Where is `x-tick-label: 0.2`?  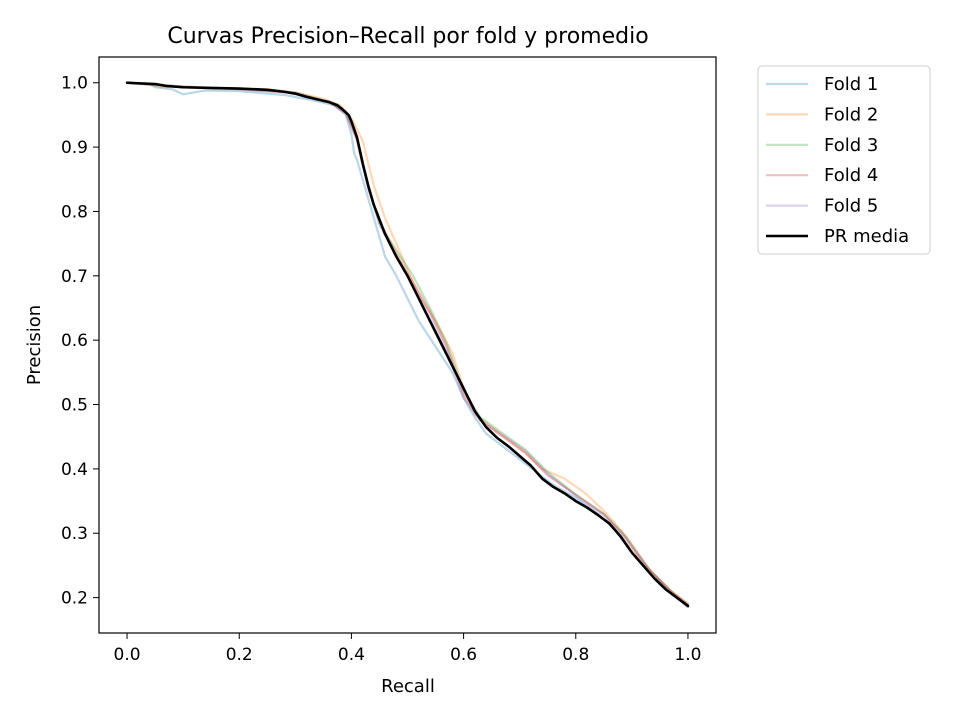
x-tick-label: 0.2 is located at coordinates (239, 655).